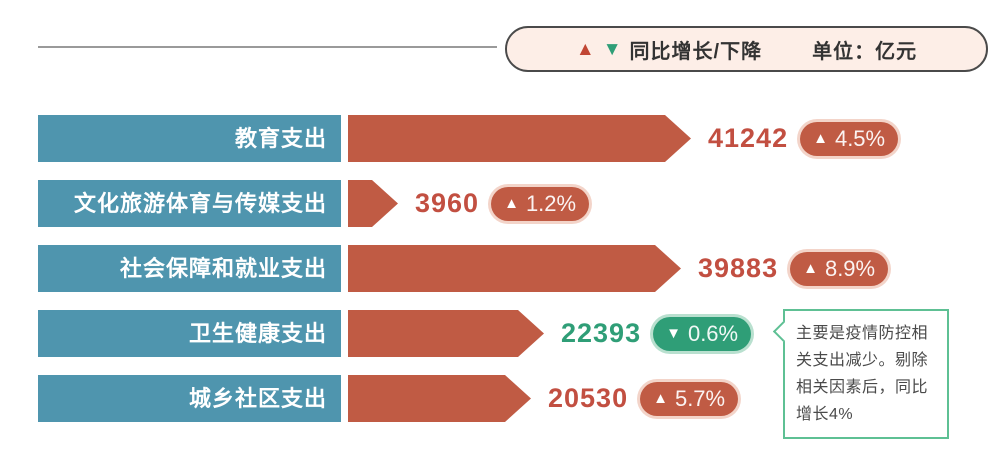  I want to click on change-badge: ▲ 4.5%, so click(849, 138).